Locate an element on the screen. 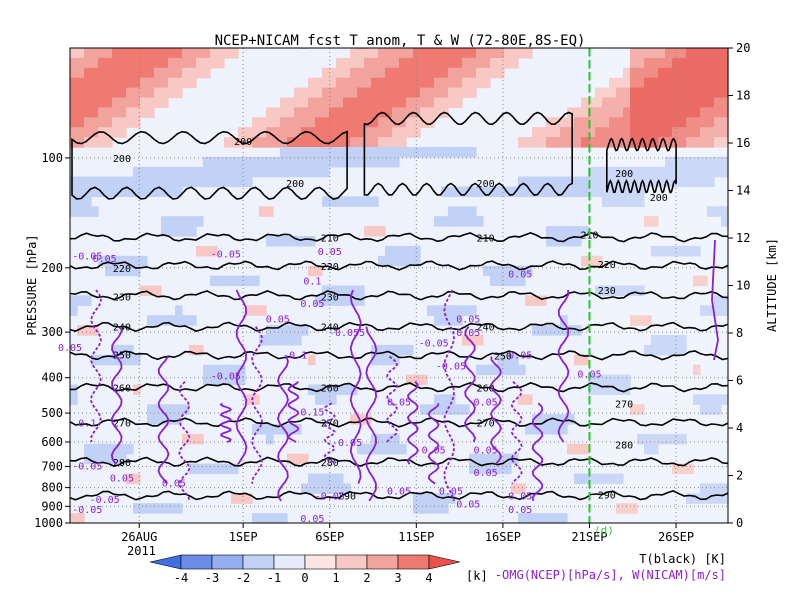 The width and height of the screenshot is (800, 600). colorbar-cell is located at coordinates (413, 562).